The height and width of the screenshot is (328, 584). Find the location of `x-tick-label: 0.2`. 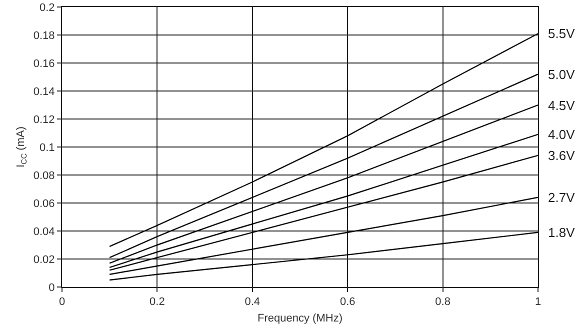

x-tick-label: 0.2 is located at coordinates (157, 302).